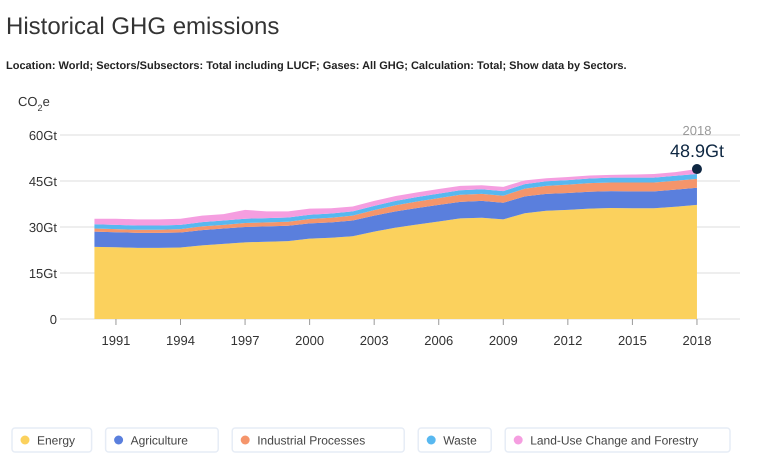  Describe the element at coordinates (53, 319) in the screenshot. I see `y-tick-label: 0` at that location.